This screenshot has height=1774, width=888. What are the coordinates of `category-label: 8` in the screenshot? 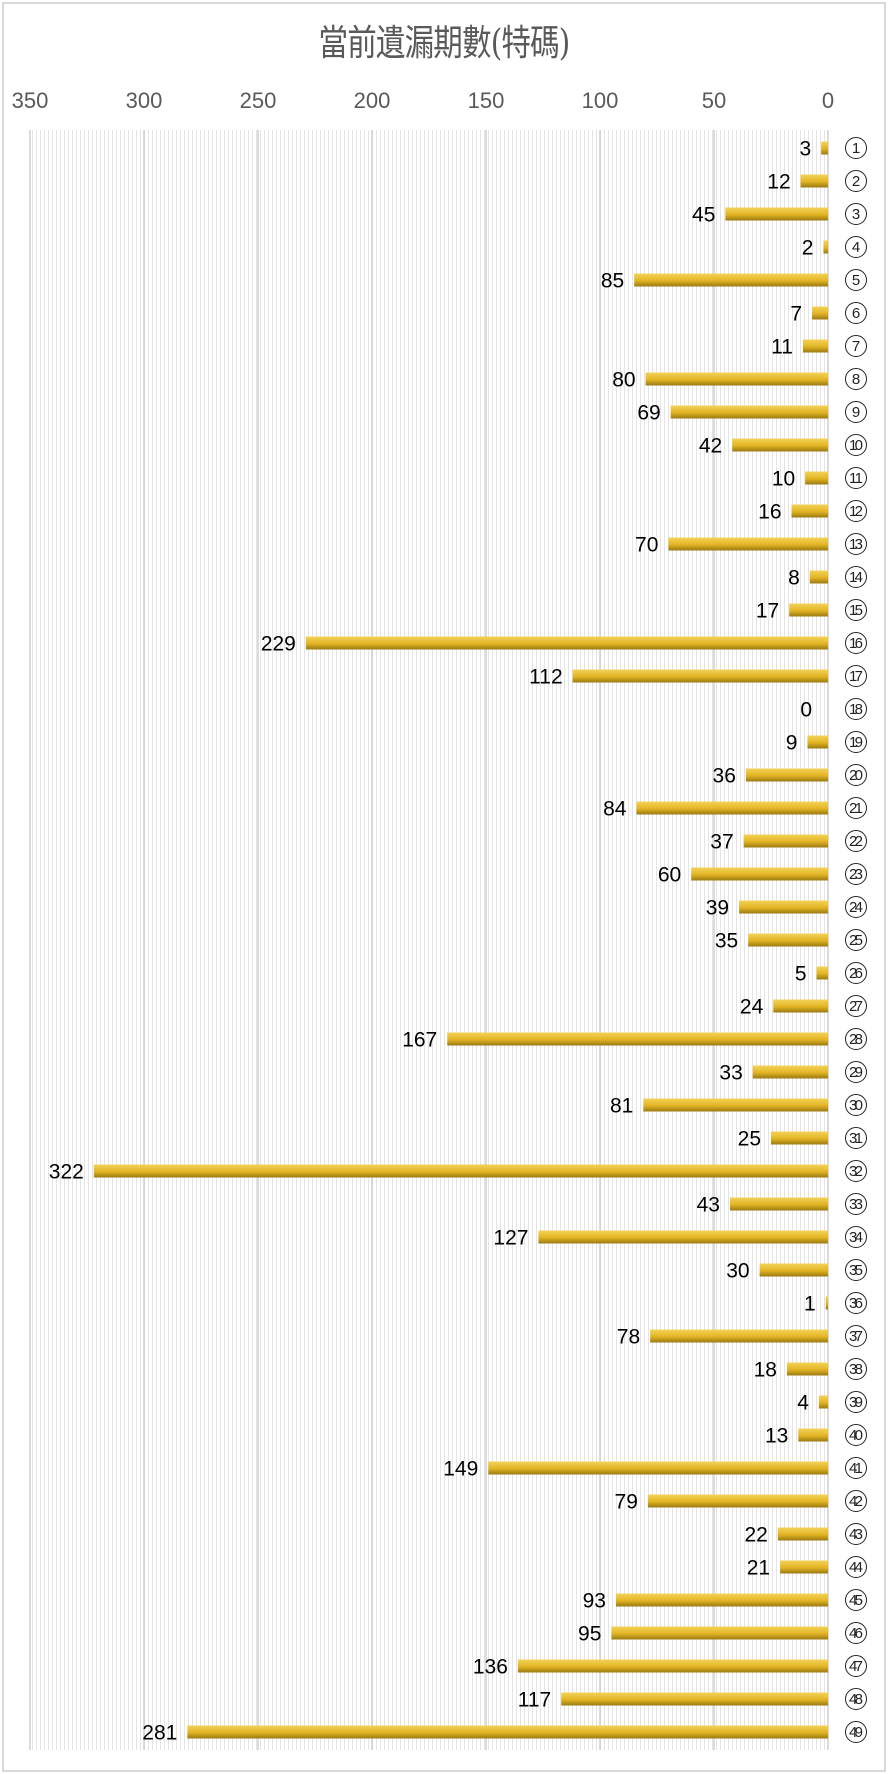 It's located at (856, 379).